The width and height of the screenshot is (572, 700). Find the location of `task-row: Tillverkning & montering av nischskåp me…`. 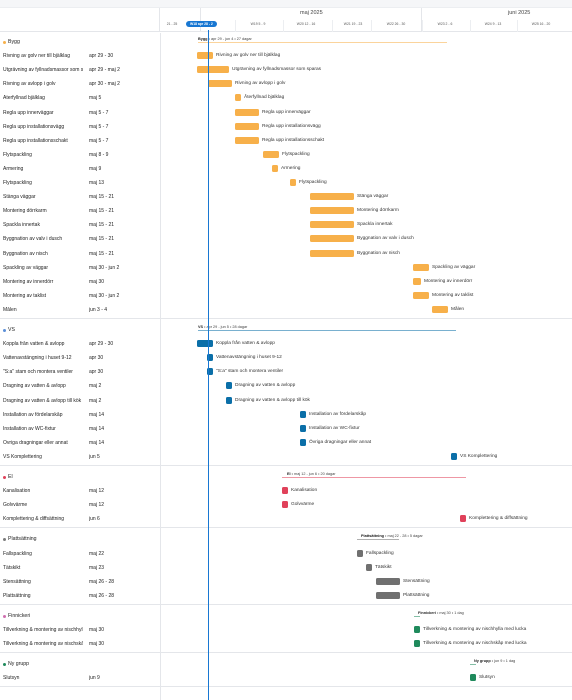

task-row: Tillverkning & montering av nischskåp me… is located at coordinates (286, 644).